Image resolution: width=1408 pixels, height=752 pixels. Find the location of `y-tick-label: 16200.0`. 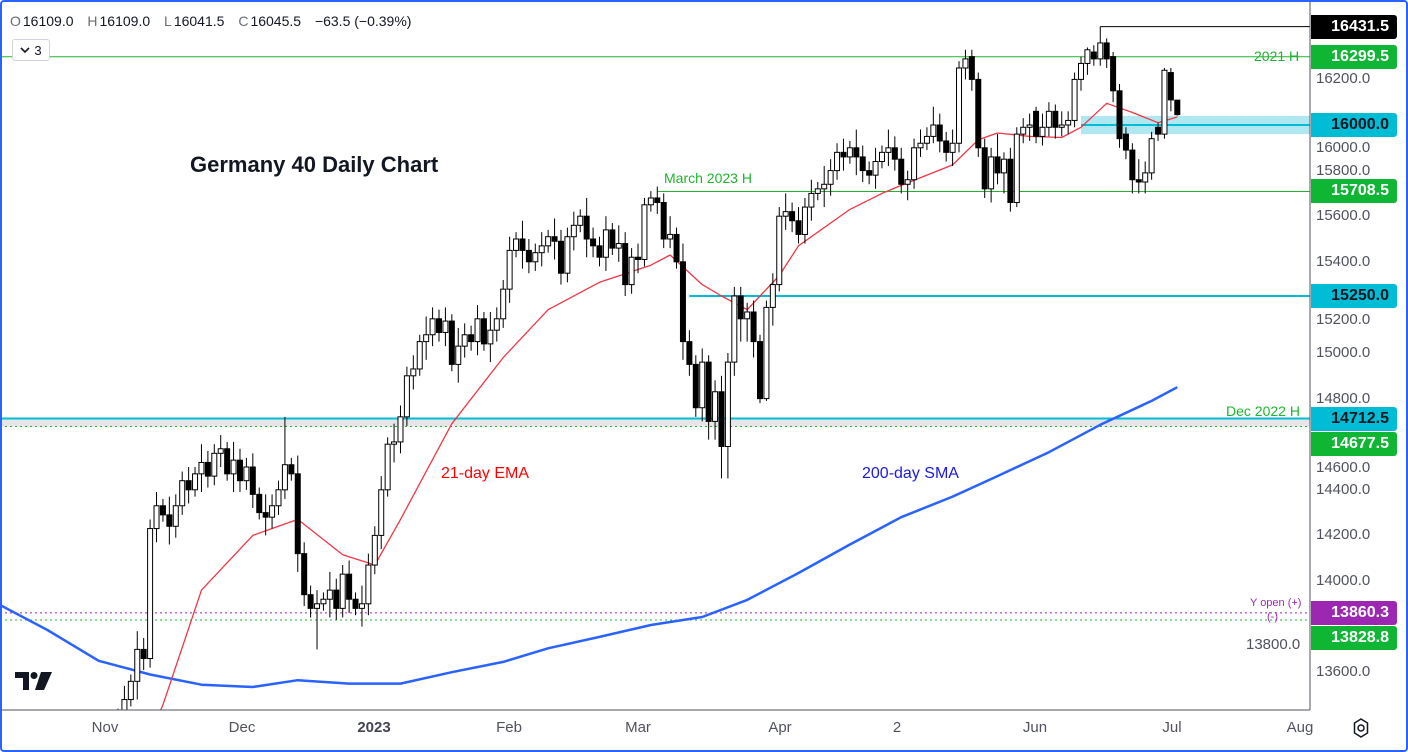

y-tick-label: 16200.0 is located at coordinates (1343, 79).